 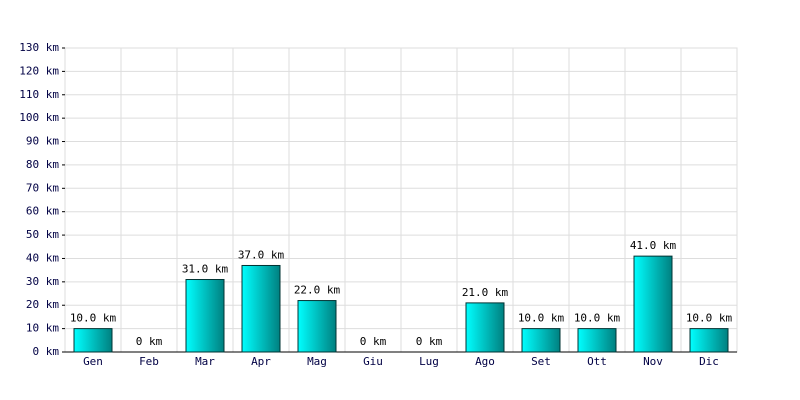 I want to click on x-tick-label: Mar, so click(x=205, y=361).